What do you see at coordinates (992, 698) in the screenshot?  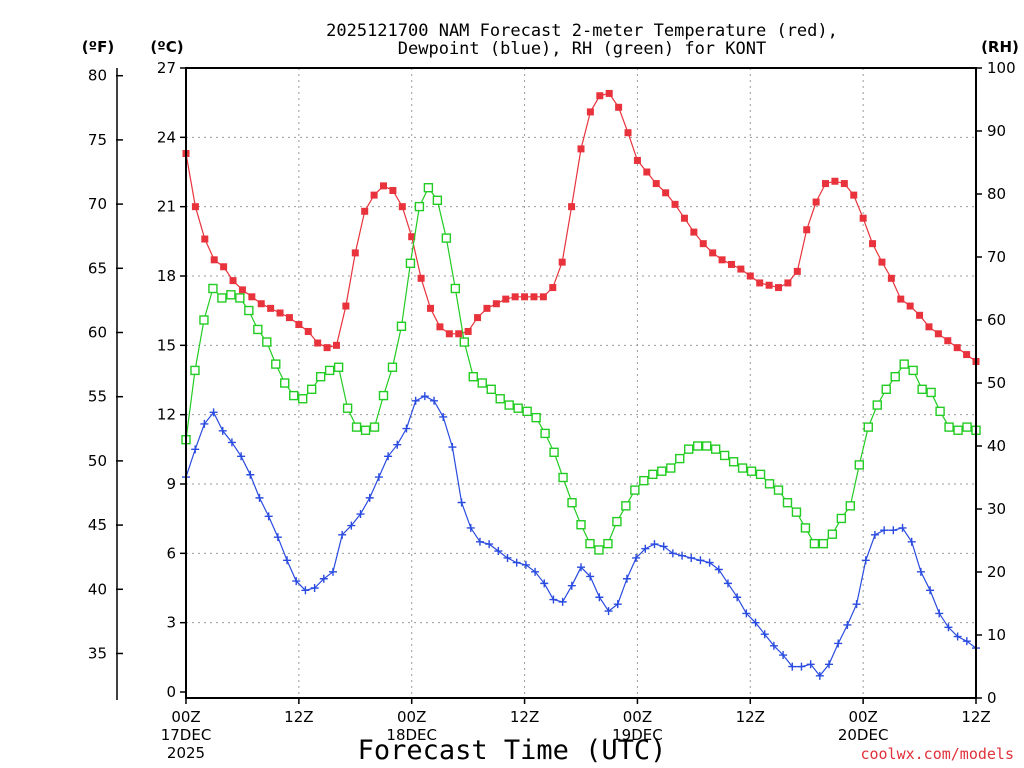 I see `rh-tick-label: 0` at bounding box center [992, 698].